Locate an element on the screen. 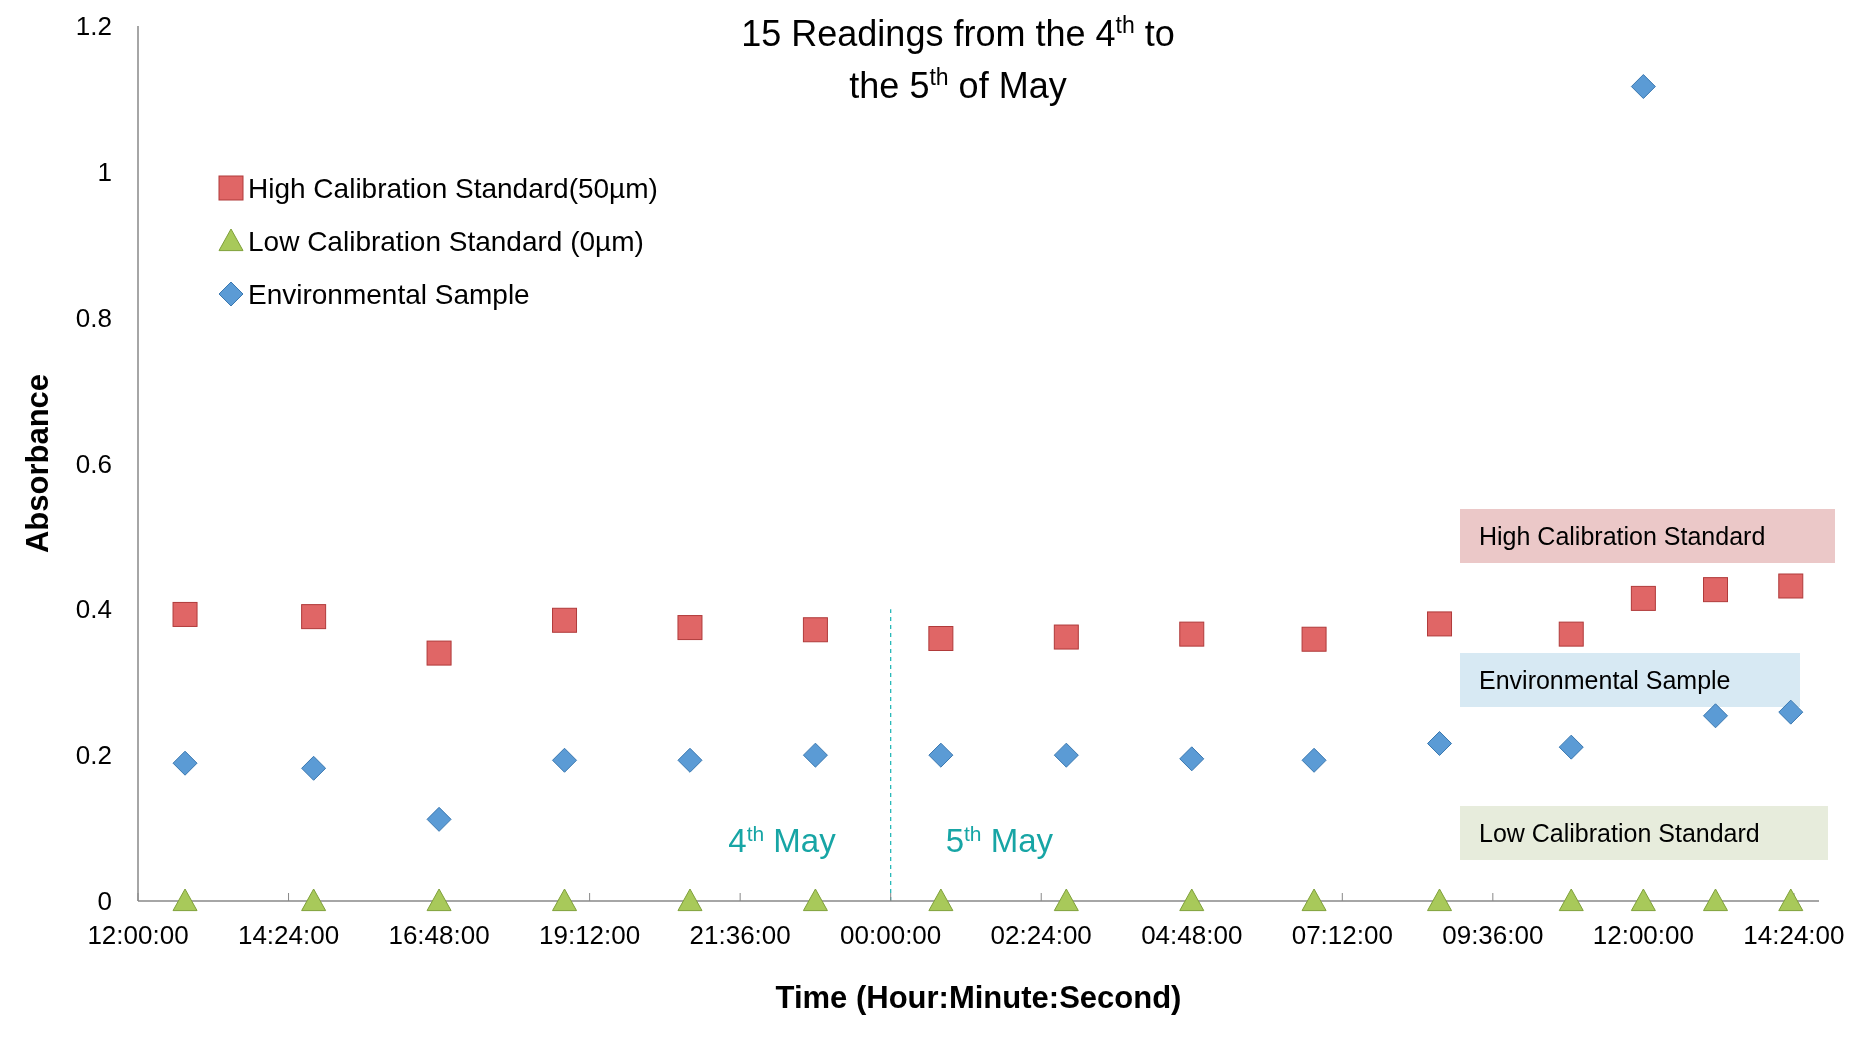  legend-label: Low Calibration Standard (0µm) is located at coordinates (446, 241).